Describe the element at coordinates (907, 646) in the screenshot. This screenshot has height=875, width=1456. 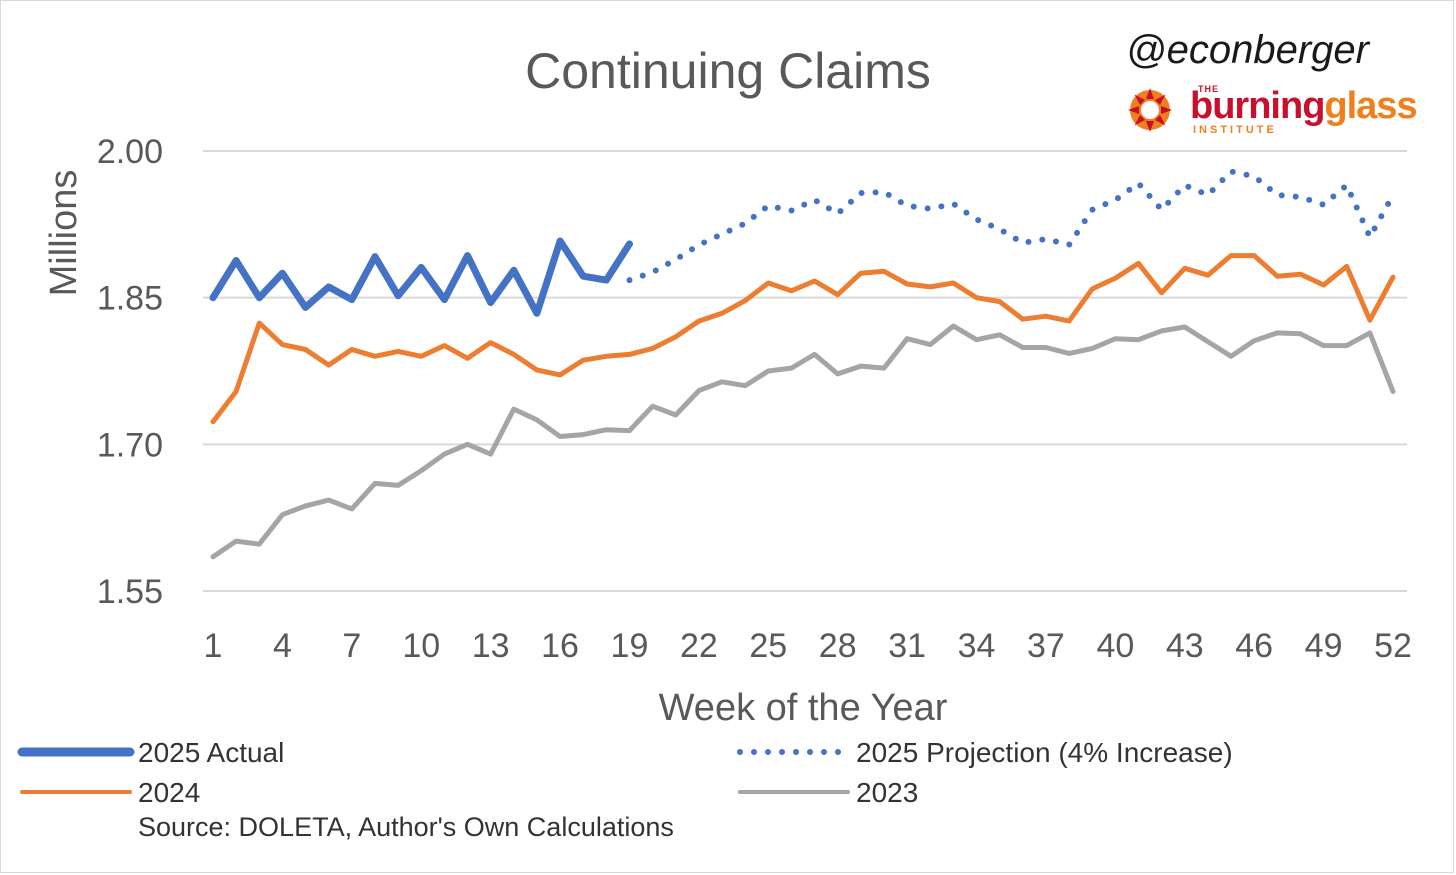
I see `x-tick-label: 31` at that location.